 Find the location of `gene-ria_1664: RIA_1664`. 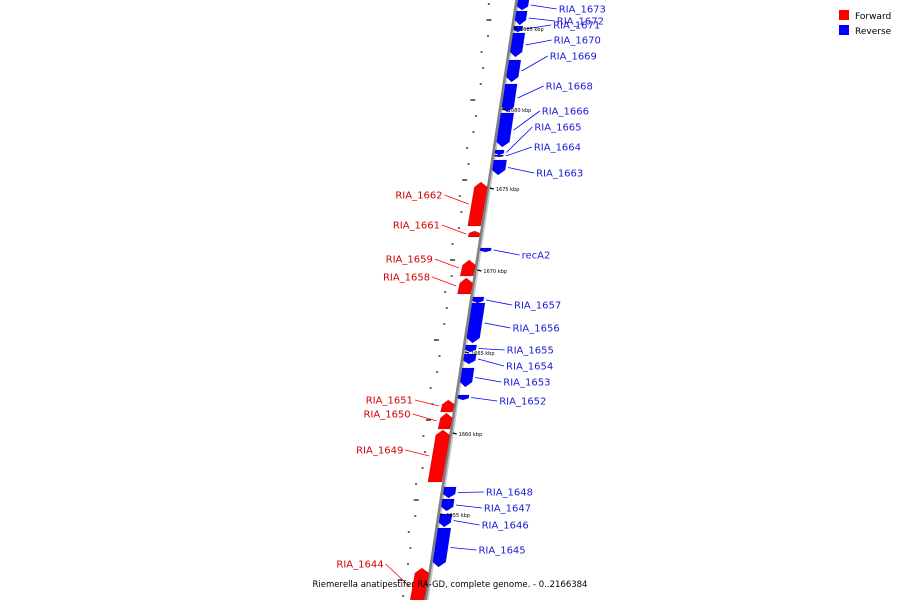

gene-ria_1664: RIA_1664 is located at coordinates (537, 150).